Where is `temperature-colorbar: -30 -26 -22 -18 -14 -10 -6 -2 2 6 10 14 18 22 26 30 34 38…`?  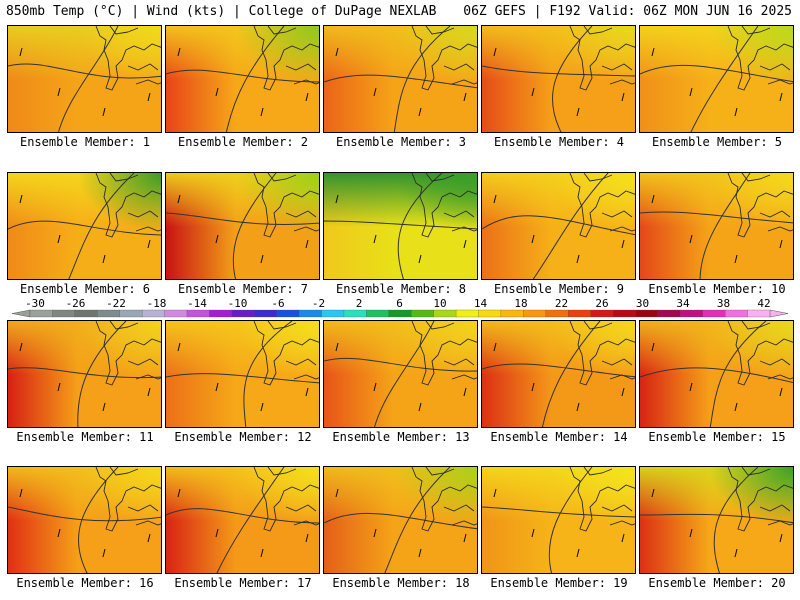 temperature-colorbar: -30 -26 -22 -18 -14 -10 -6 -2 2 6 10 14 18 22 26 30 34 38… is located at coordinates (400, 307).